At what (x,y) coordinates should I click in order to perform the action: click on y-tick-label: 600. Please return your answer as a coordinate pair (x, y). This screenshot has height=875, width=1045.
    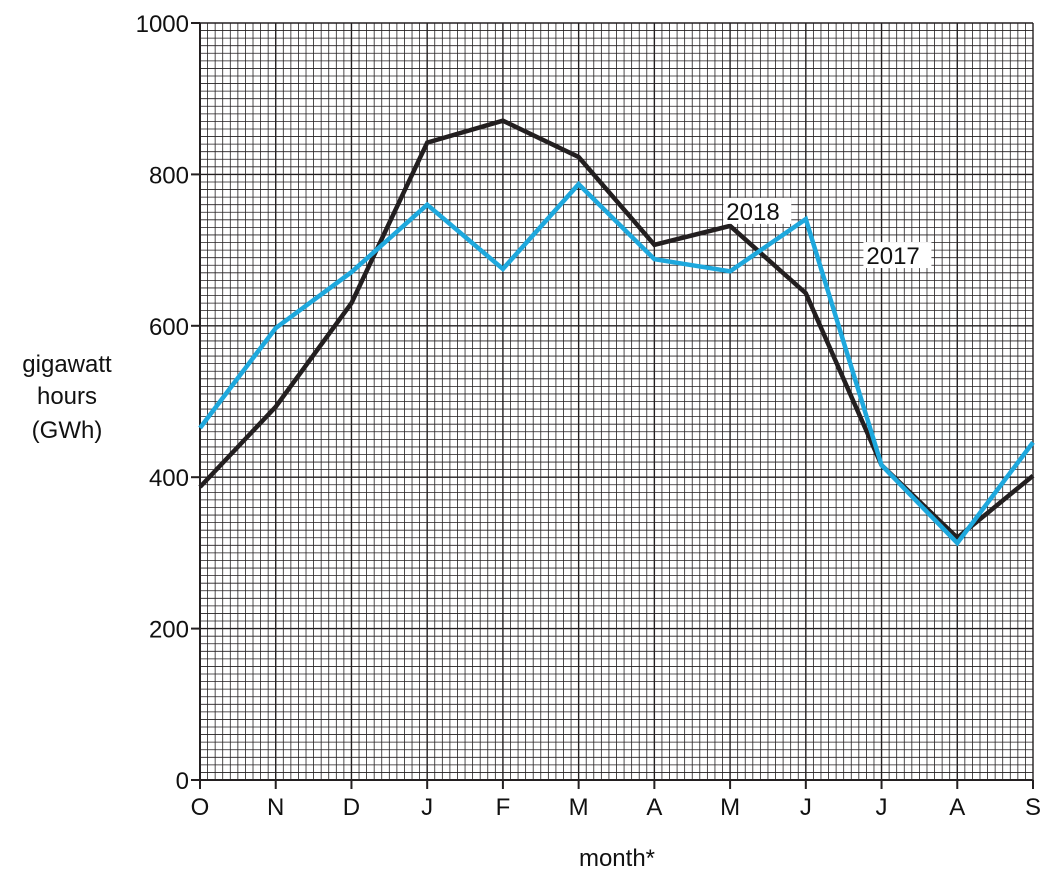
    Looking at the image, I should click on (169, 327).